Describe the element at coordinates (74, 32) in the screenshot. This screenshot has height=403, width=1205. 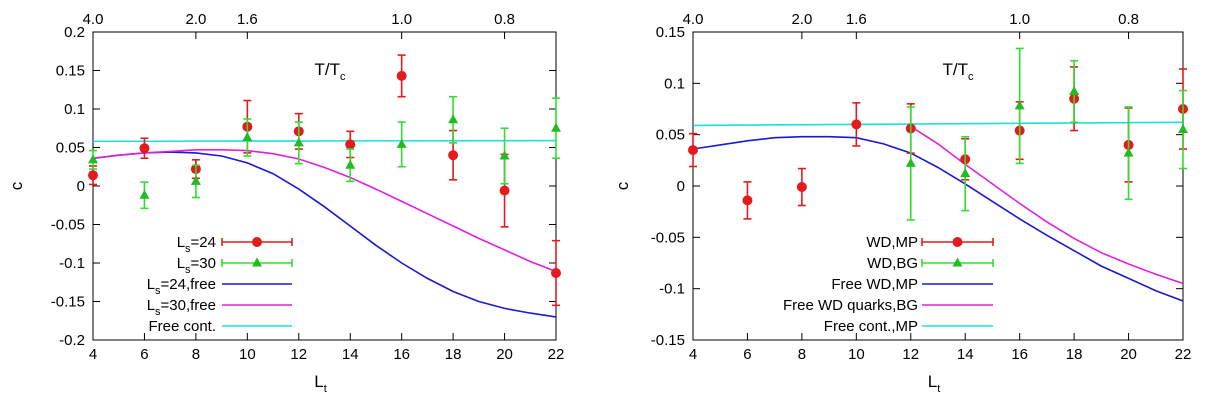
I see `y-tick-label: 0.2` at that location.